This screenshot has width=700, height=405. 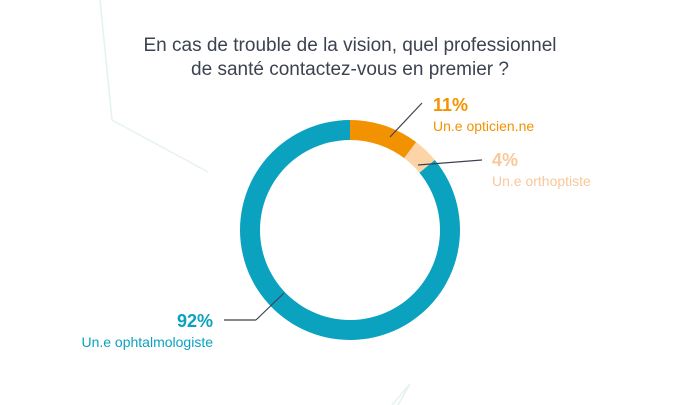 What do you see at coordinates (505, 160) in the screenshot?
I see `data-label-orthoptiste-value: 4%` at bounding box center [505, 160].